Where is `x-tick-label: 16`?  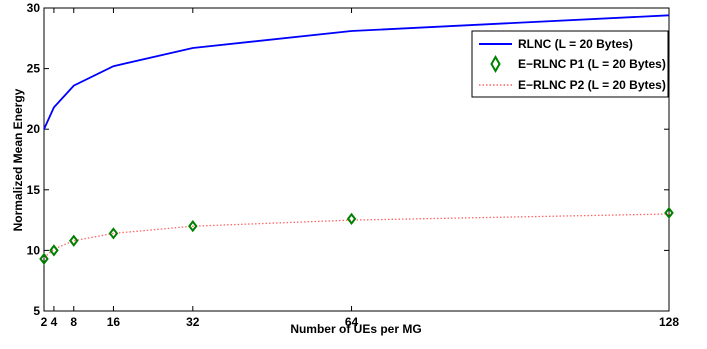 x-tick-label: 16 is located at coordinates (114, 322).